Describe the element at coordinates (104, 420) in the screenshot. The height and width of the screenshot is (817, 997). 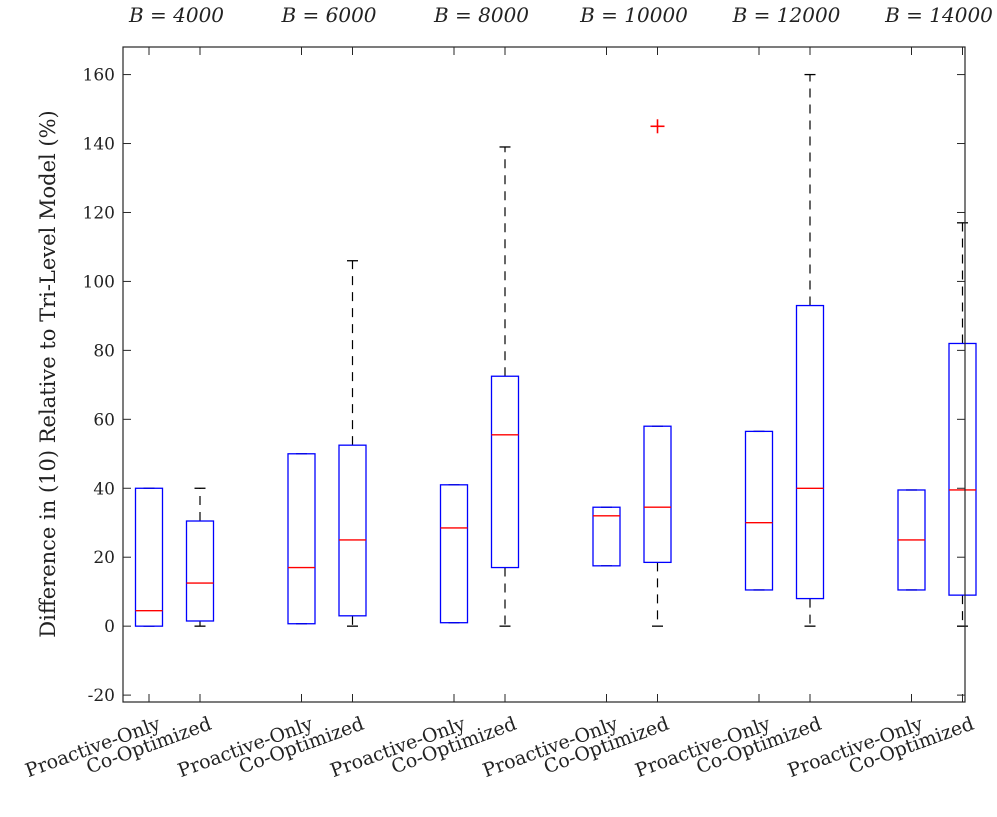
I see `y-tick-label: 60` at that location.